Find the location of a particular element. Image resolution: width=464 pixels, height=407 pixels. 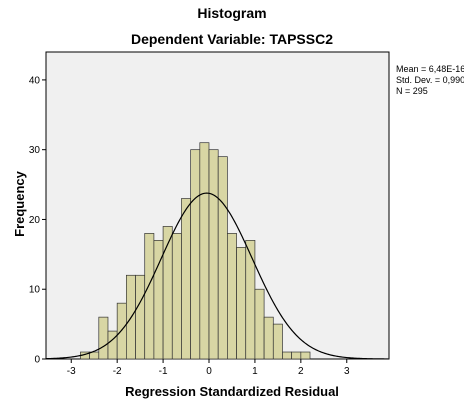

chart-subtitle: Dependent Variable: TAPSSC2 is located at coordinates (232, 39).